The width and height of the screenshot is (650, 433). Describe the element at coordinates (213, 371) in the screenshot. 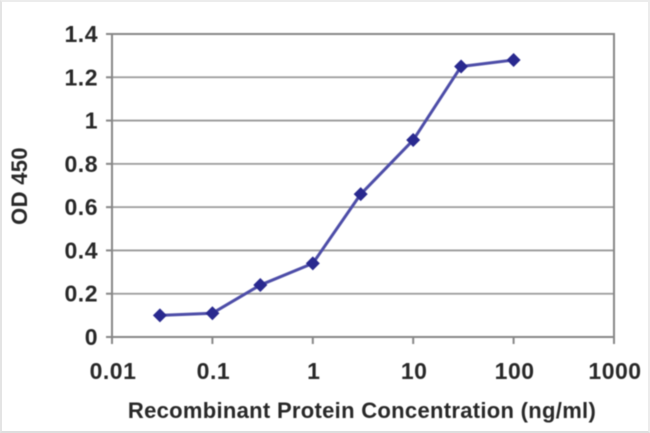

I see `x-tick-label-0.1: 0.1` at that location.